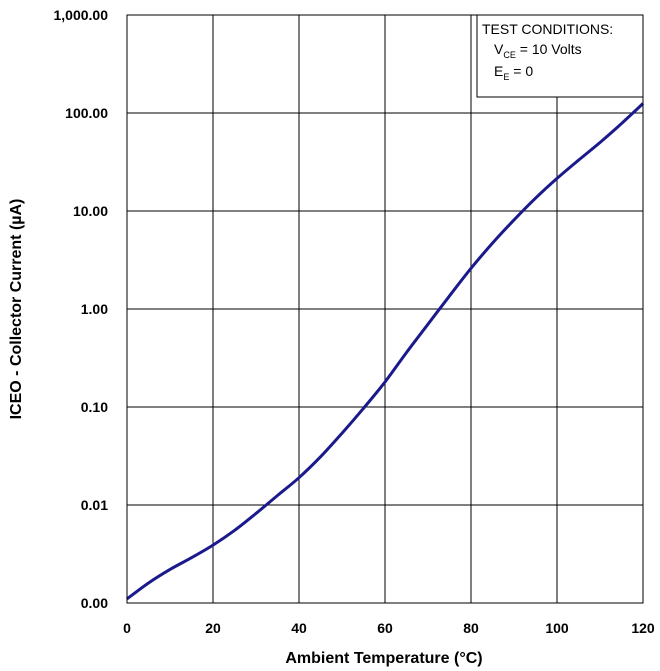 This screenshot has width=660, height=671. Describe the element at coordinates (498, 71) in the screenshot. I see `ee-symbol: E` at that location.